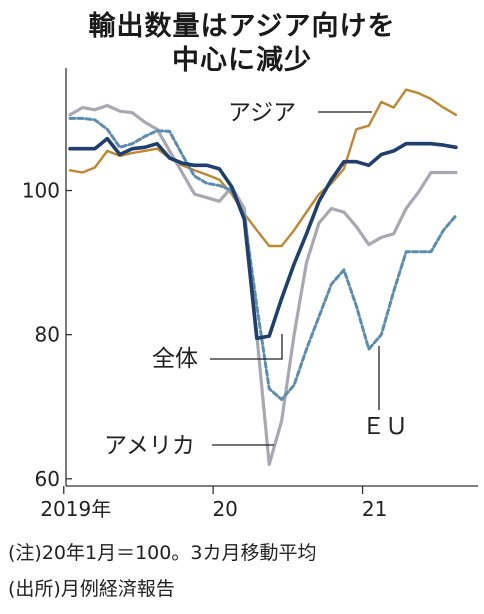 The width and height of the screenshot is (484, 614). I want to click on footnote: (注)20年1月＝100。3カ月移動平均, so click(162, 553).